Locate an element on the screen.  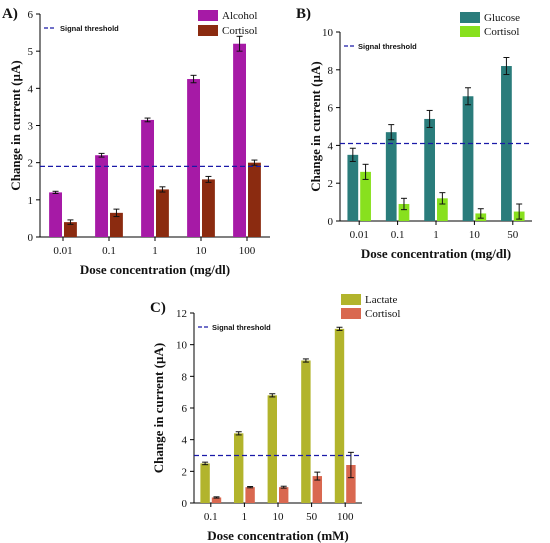
legend-label: Lactate is located at coordinates (381, 300).